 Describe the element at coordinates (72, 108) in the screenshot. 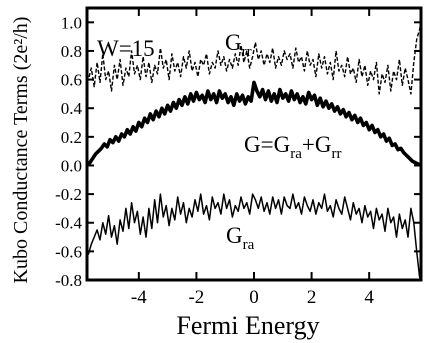

I see `y-tick-label: 0.4` at that location.